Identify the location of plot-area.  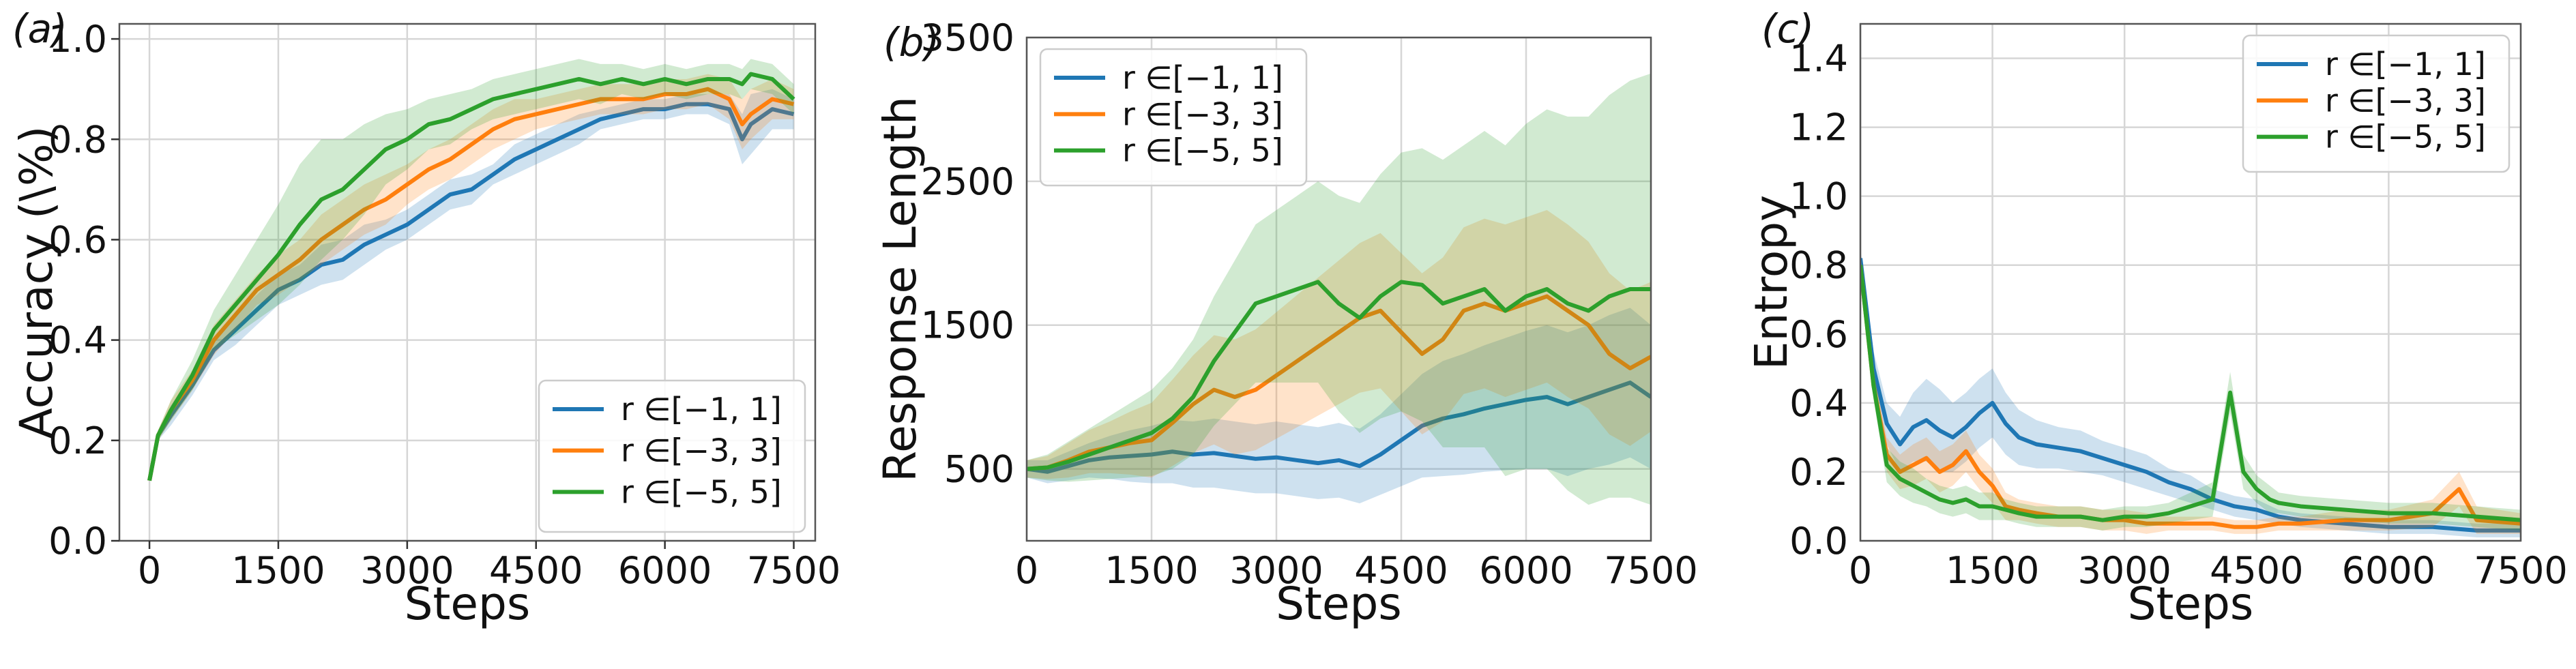
(2190, 392).